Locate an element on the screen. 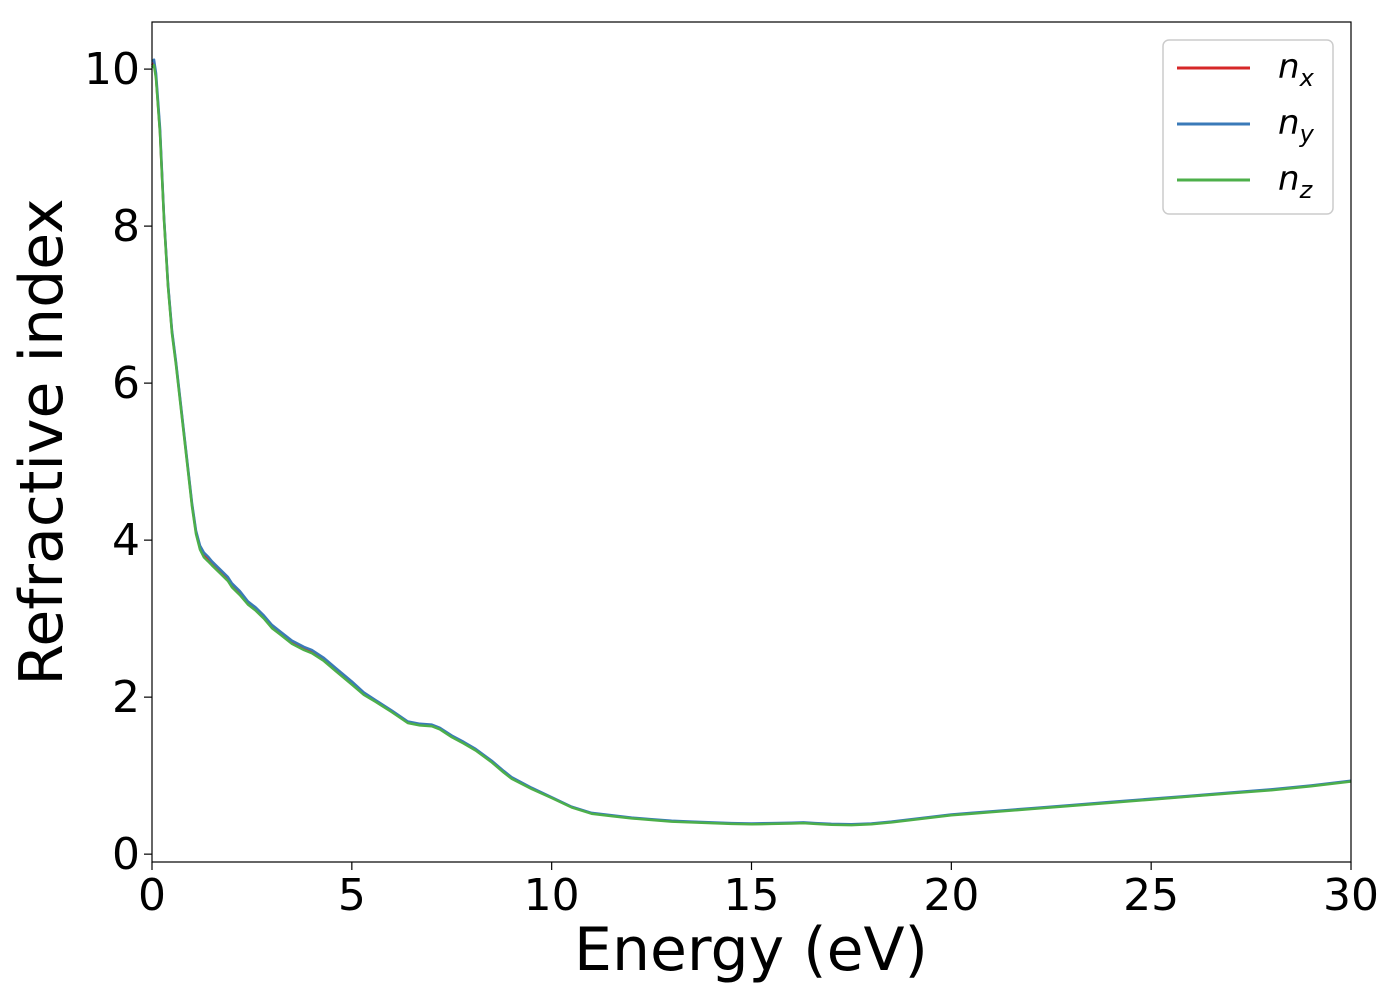  y-axis-ticks: 0 2 4 6 8 10 is located at coordinates (118, 462).